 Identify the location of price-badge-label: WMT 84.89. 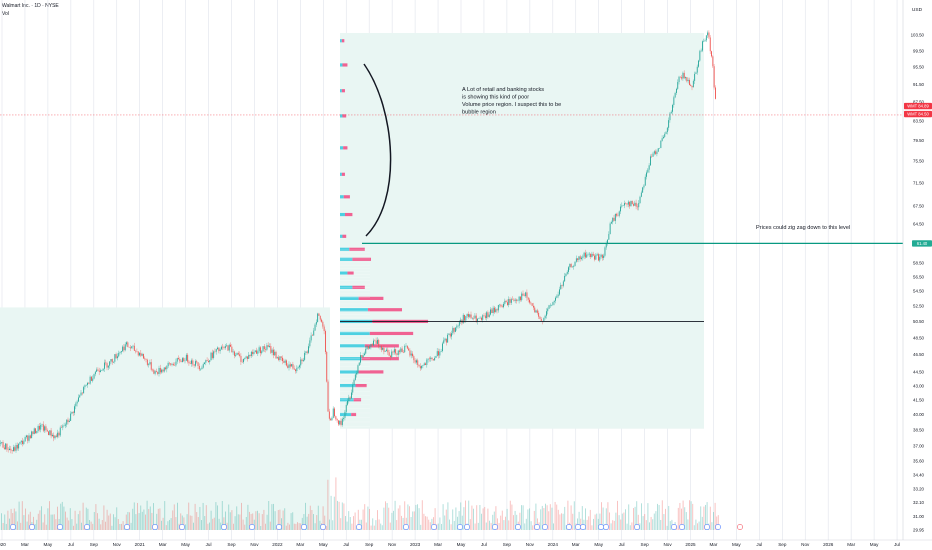
(918, 106).